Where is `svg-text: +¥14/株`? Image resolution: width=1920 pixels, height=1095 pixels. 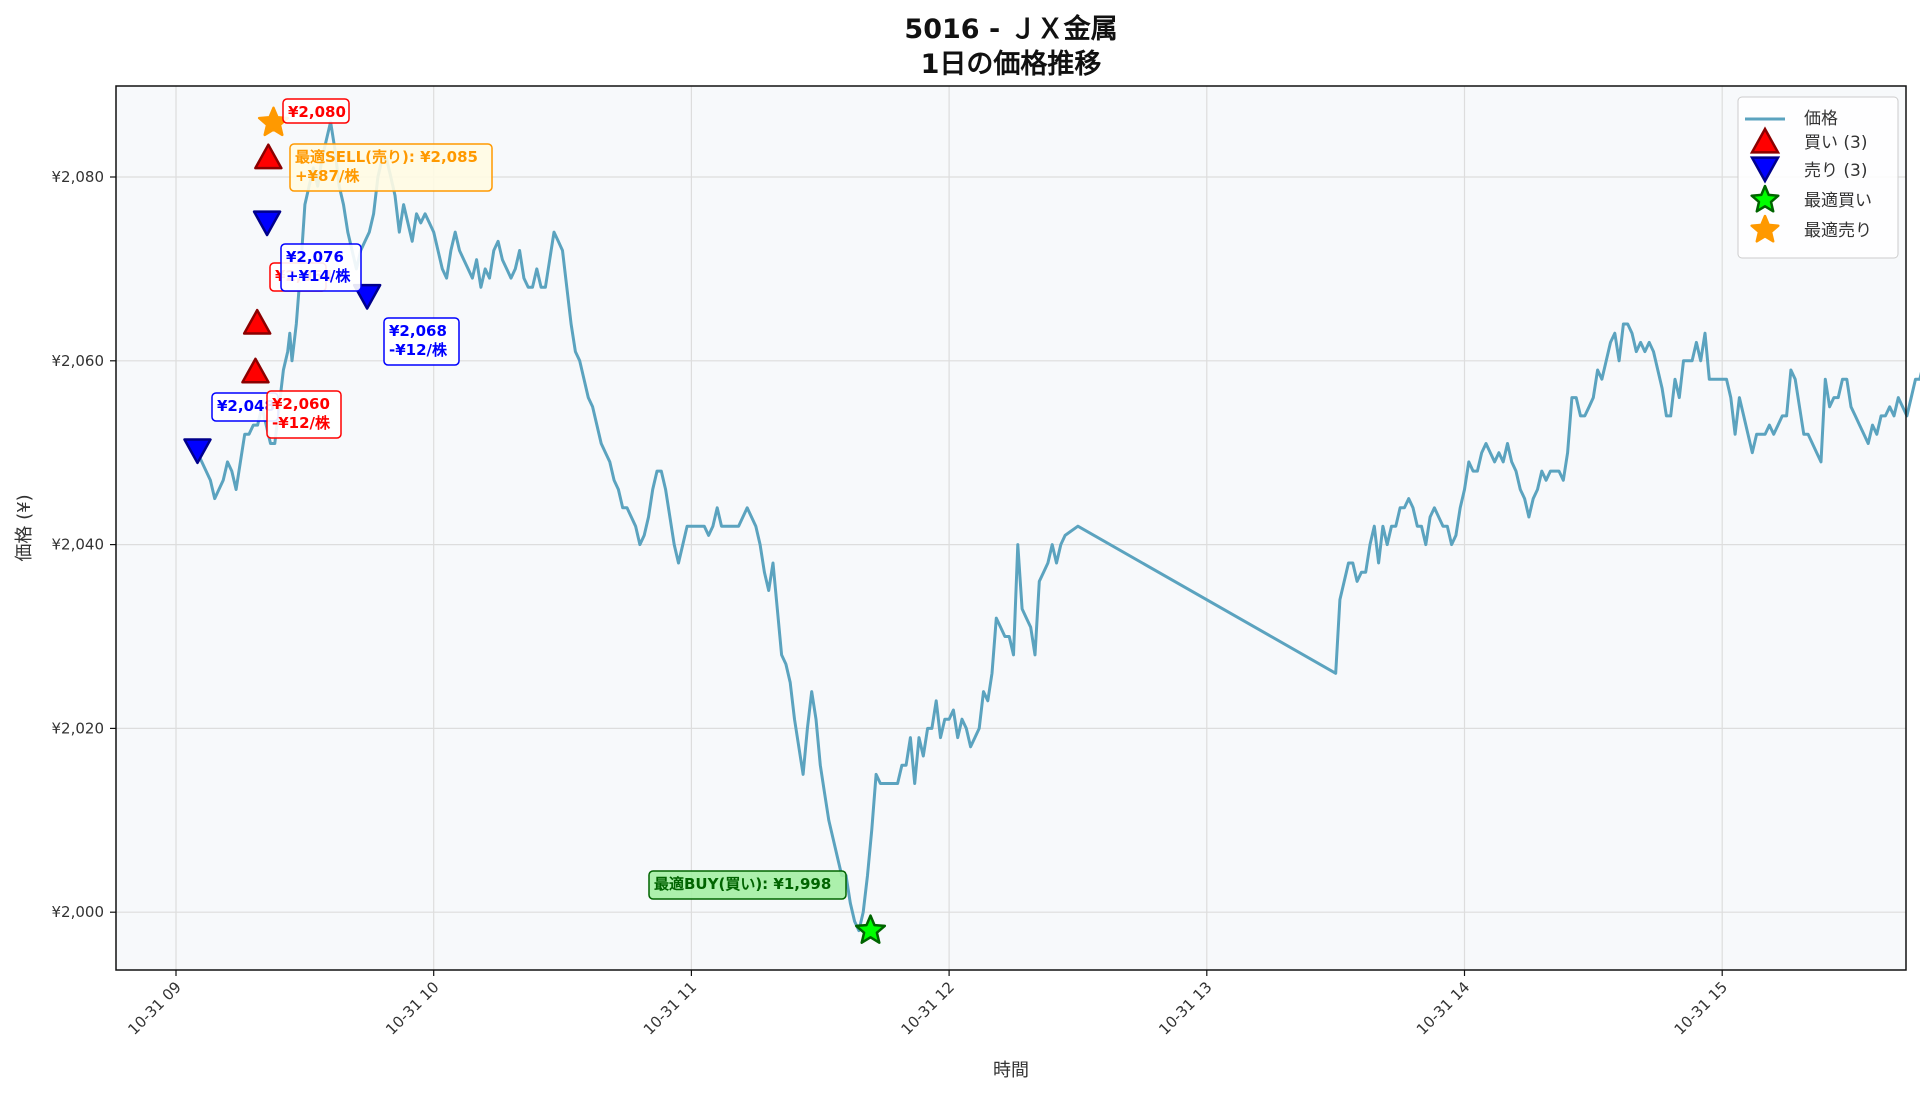 svg-text: +¥14/株 is located at coordinates (318, 276).